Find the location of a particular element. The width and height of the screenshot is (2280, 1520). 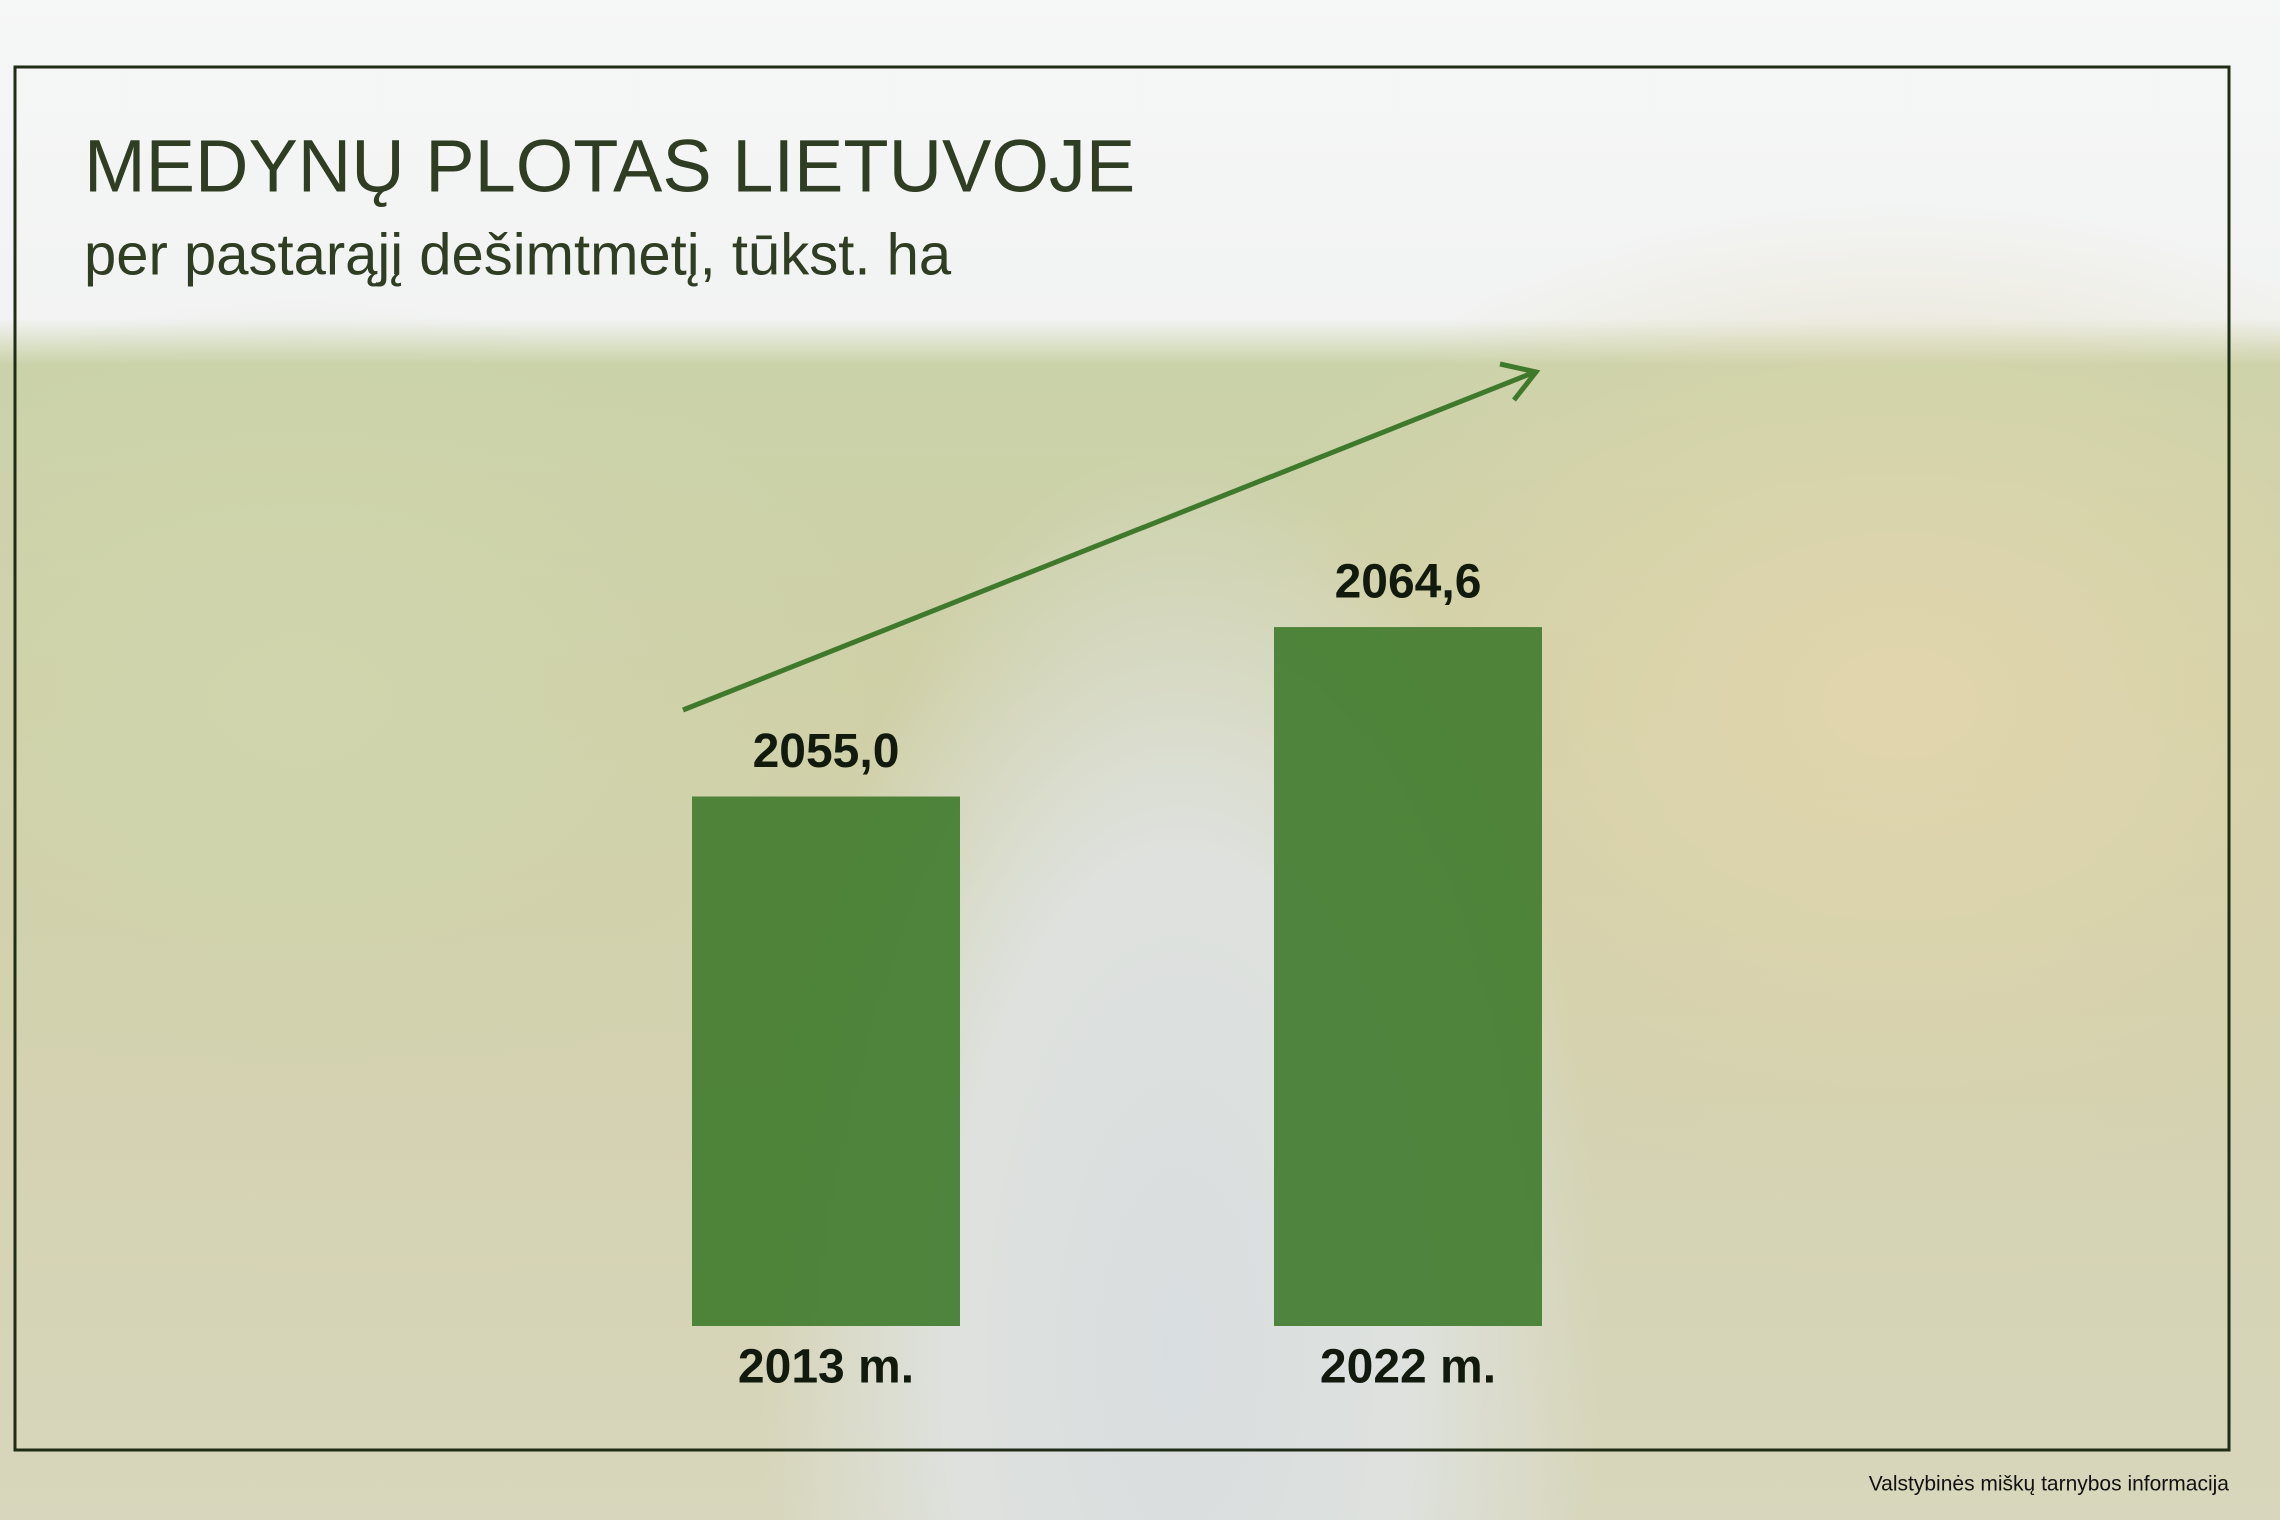

chart-subtitle: per pastarąjį dešimtmetį, tūkst. ha is located at coordinates (518, 254).